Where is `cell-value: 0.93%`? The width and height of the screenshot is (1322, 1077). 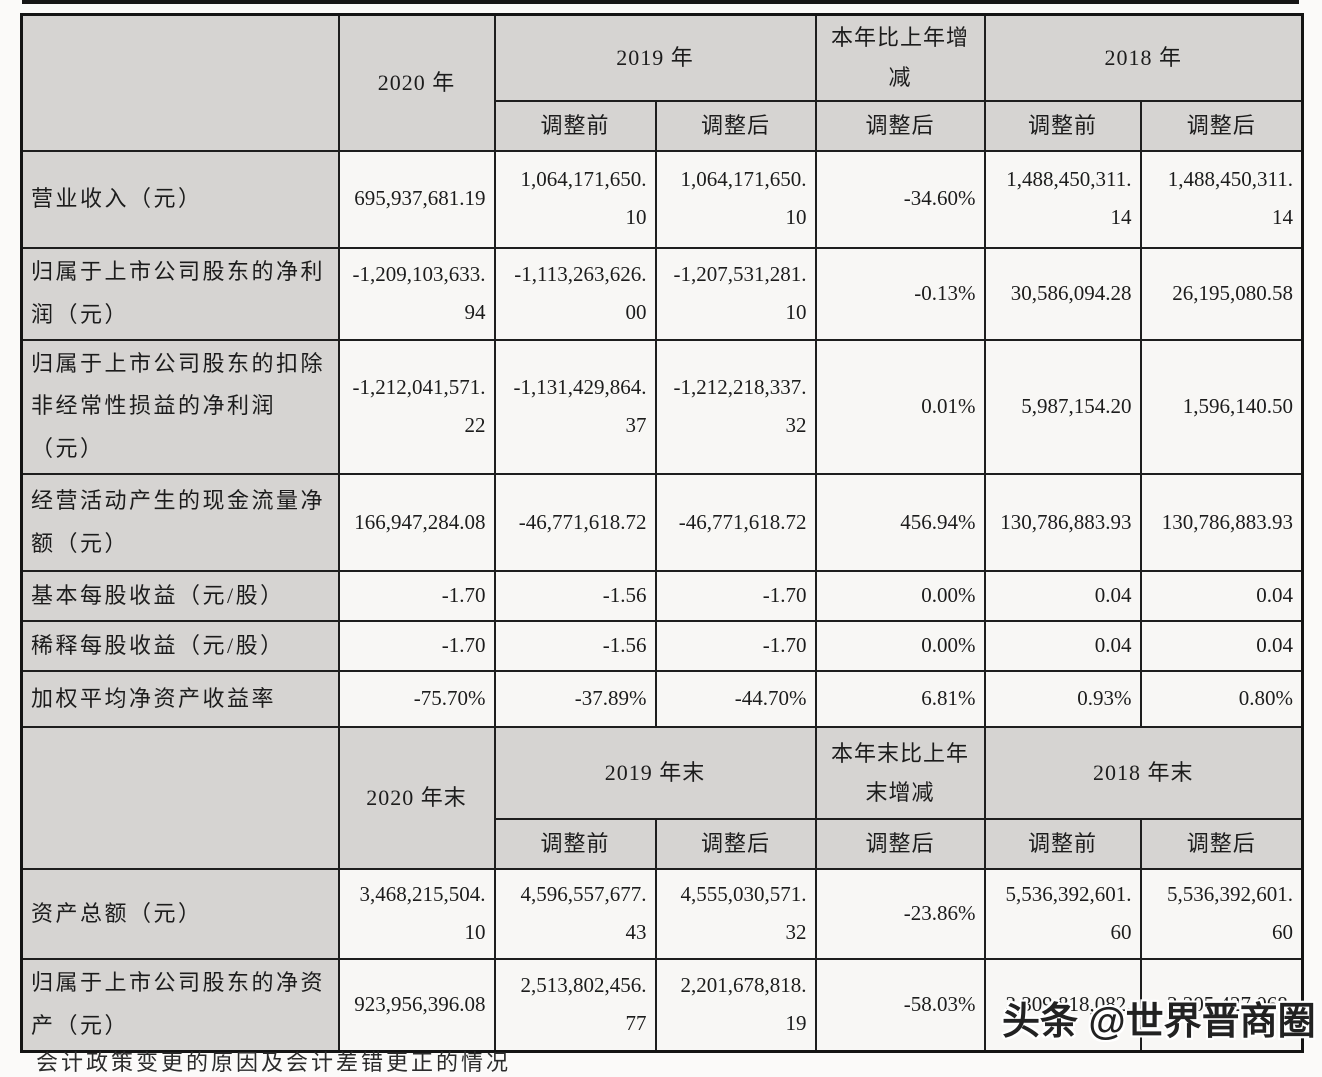 cell-value: 0.93% is located at coordinates (1062, 699).